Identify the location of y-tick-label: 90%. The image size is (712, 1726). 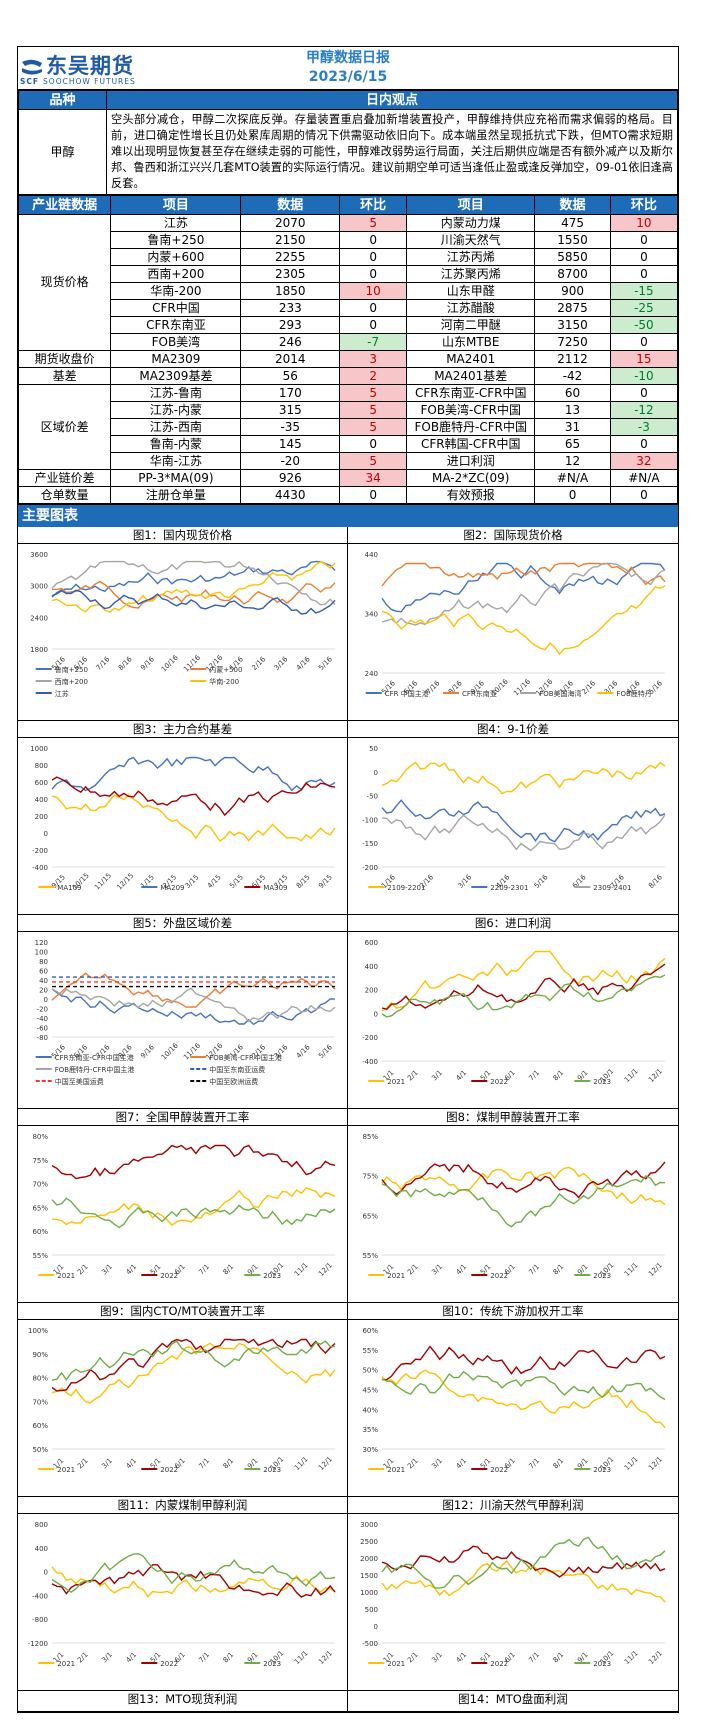
(40, 1355).